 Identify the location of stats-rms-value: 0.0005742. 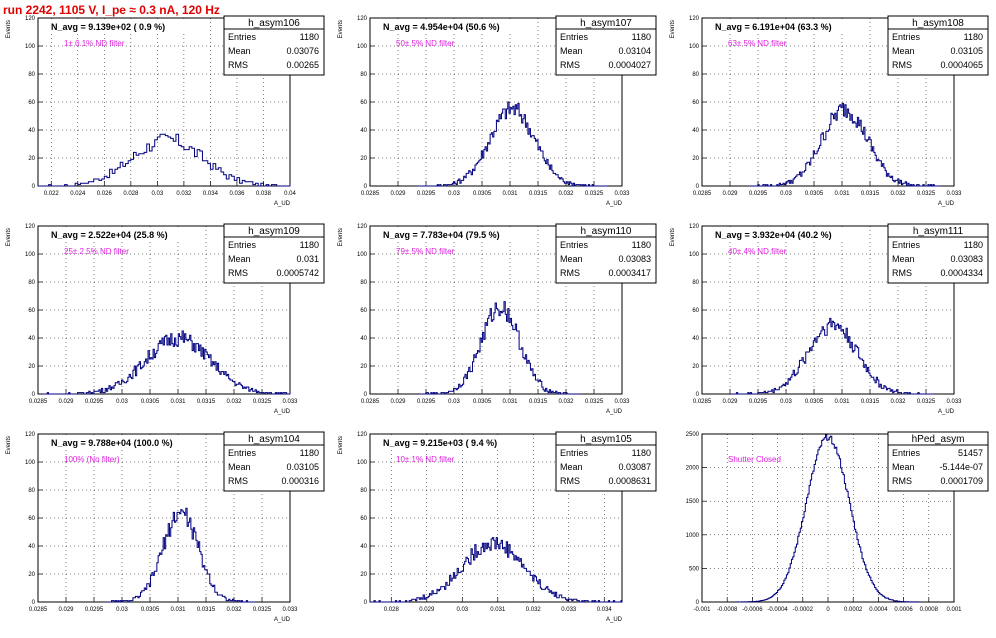
(297, 273).